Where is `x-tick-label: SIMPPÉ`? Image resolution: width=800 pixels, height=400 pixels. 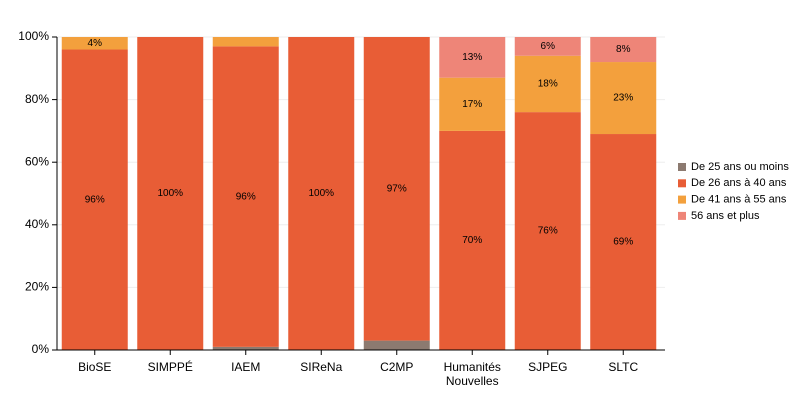
x-tick-label: SIMPPÉ is located at coordinates (170, 367).